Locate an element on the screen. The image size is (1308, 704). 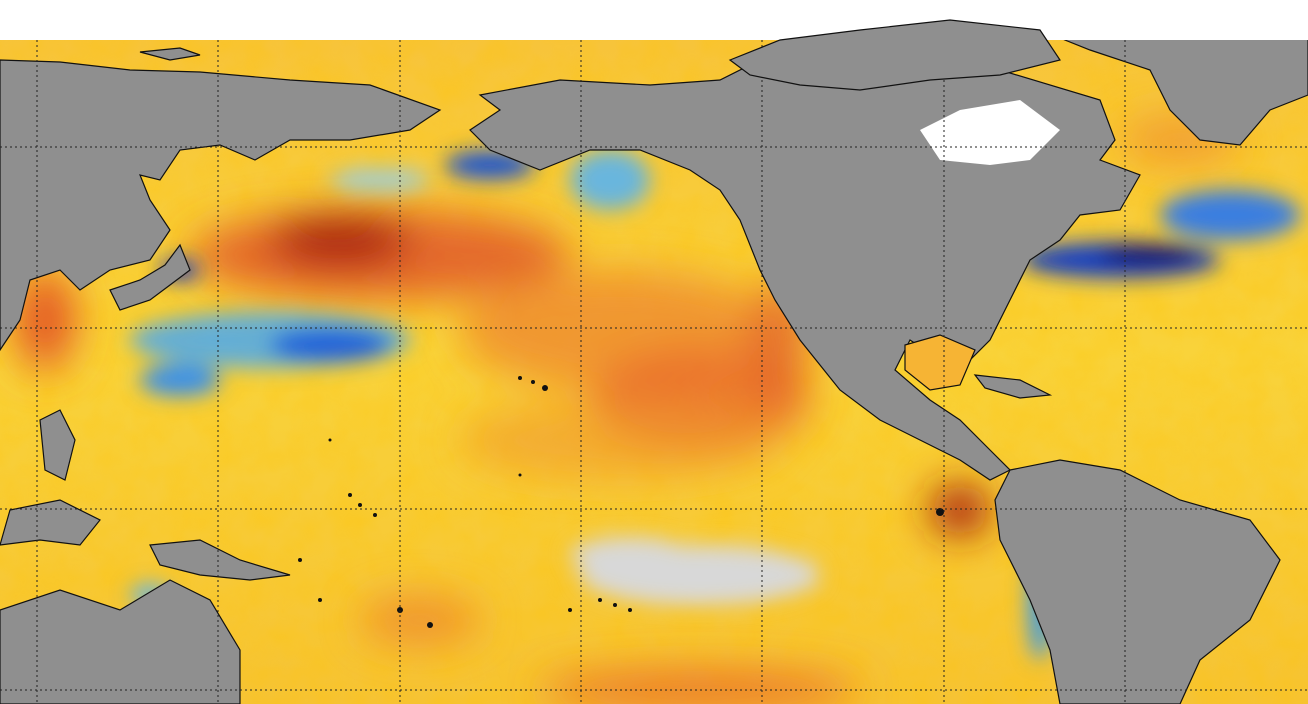
japan is located at coordinates (150, 277).